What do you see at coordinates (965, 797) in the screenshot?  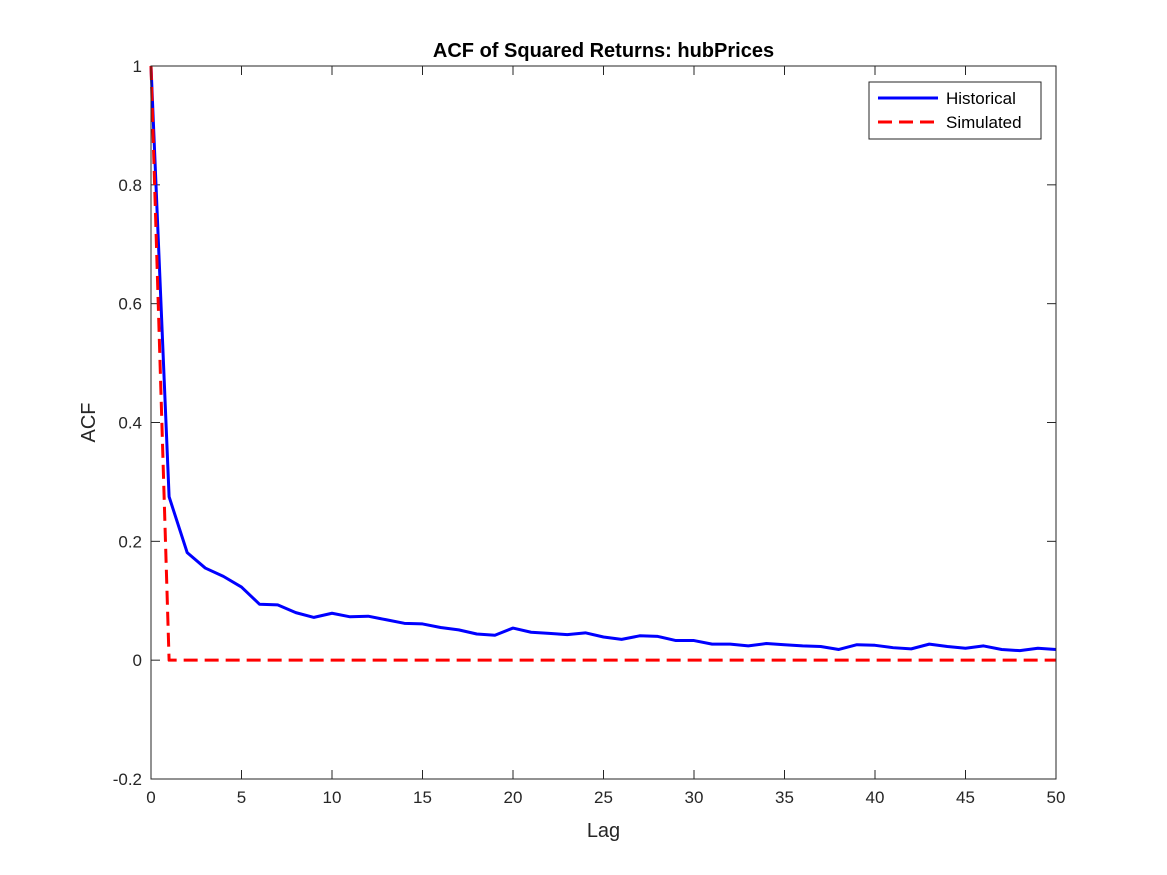 I see `x-tick-label: 45` at bounding box center [965, 797].